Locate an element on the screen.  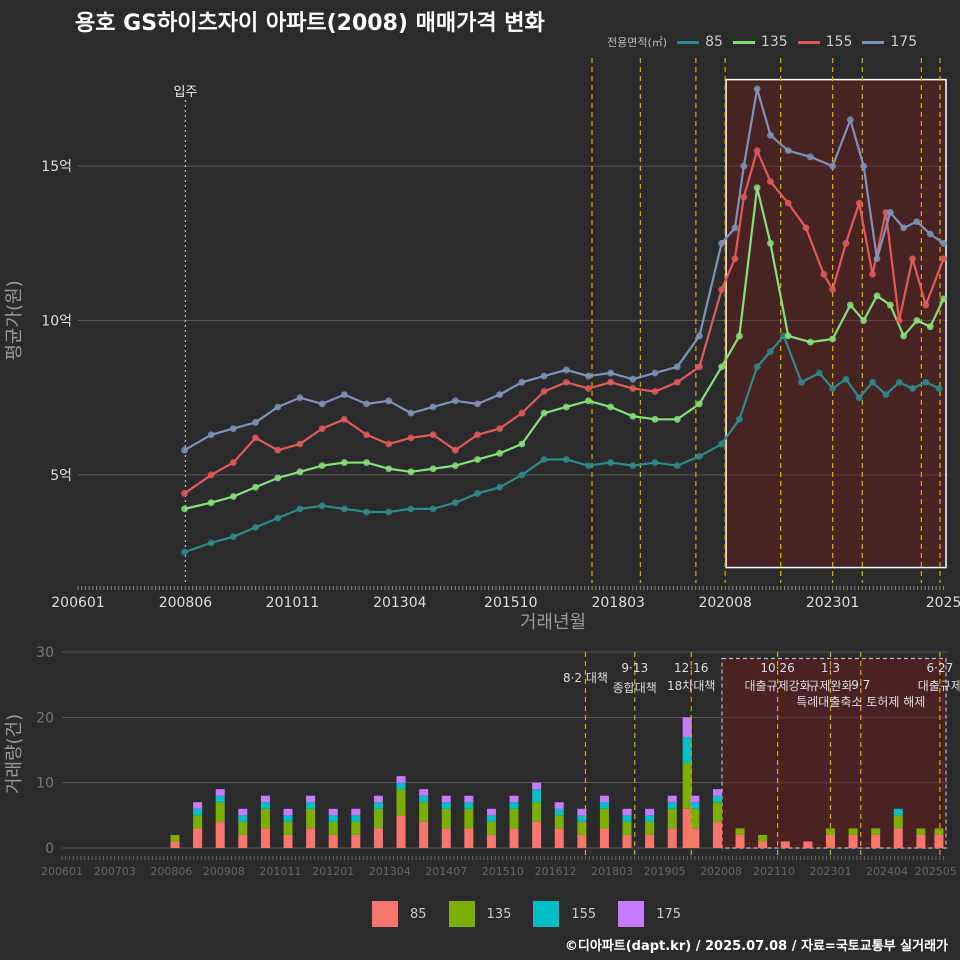
bar-x-tick-label: 202008 is located at coordinates (721, 871).